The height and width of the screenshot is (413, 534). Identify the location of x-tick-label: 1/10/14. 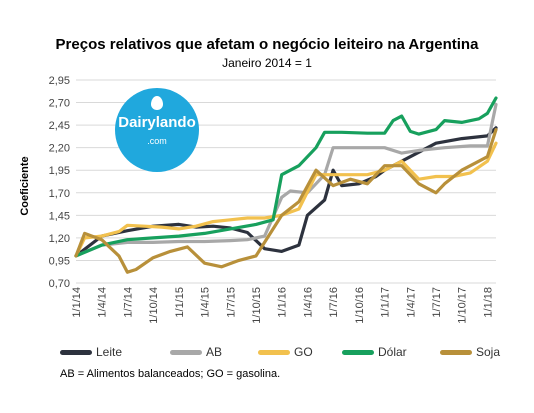
(154, 305).